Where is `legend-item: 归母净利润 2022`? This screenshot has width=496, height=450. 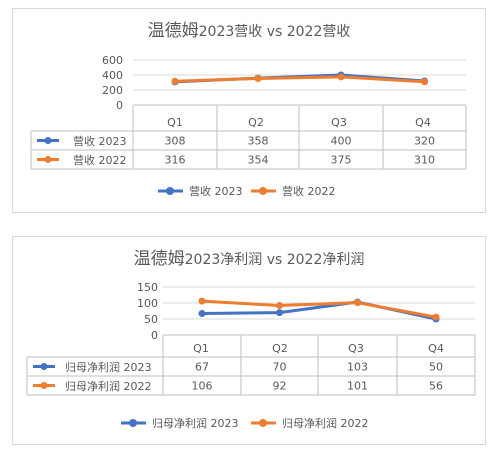 legend-item: 归母净利润 2022 is located at coordinates (310, 423).